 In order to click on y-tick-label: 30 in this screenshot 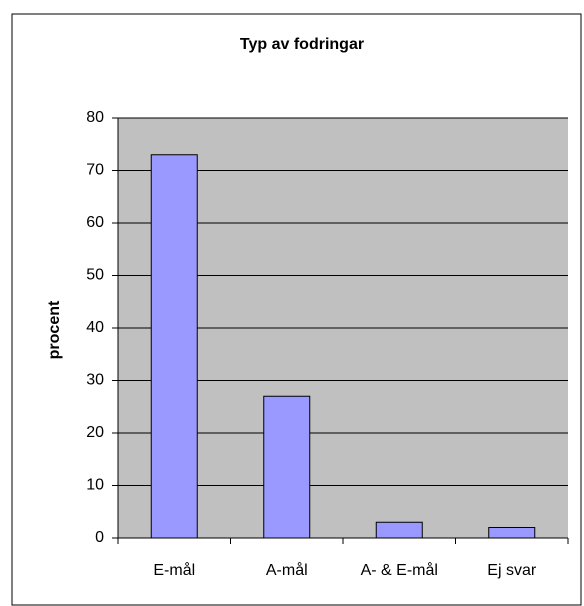, I will do `click(95, 380)`.